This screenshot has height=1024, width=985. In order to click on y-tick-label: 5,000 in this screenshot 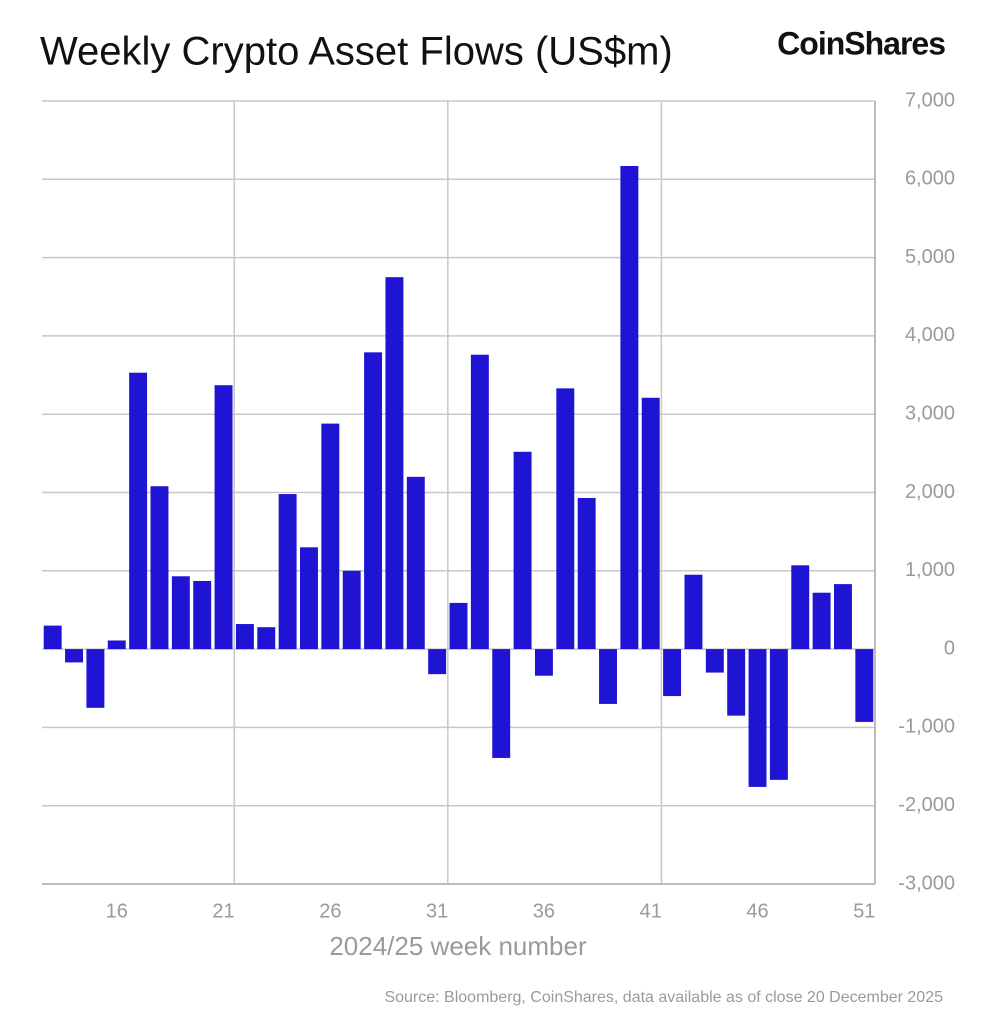, I will do `click(930, 257)`.